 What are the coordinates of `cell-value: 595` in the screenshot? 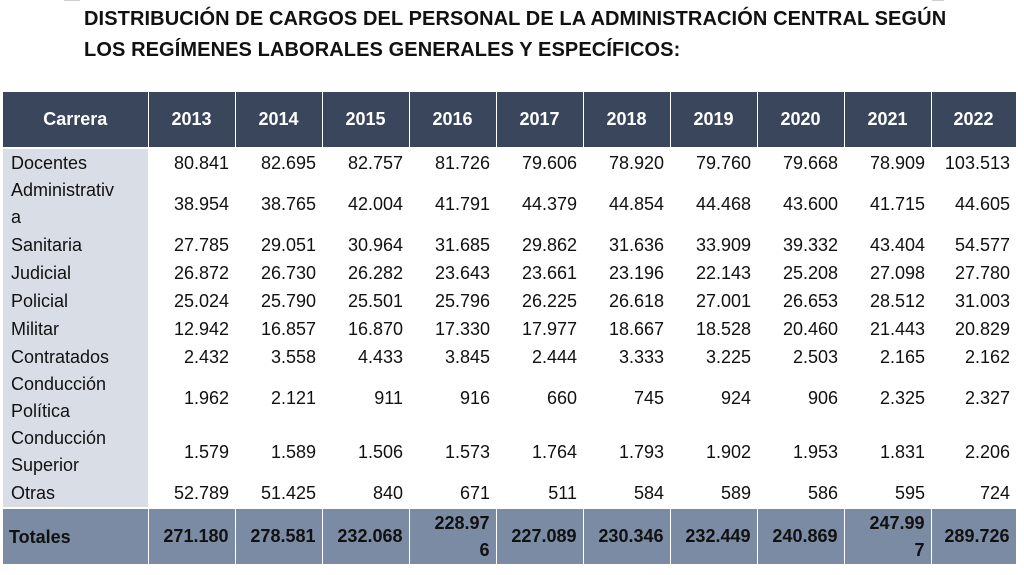 It's located at (887, 493).